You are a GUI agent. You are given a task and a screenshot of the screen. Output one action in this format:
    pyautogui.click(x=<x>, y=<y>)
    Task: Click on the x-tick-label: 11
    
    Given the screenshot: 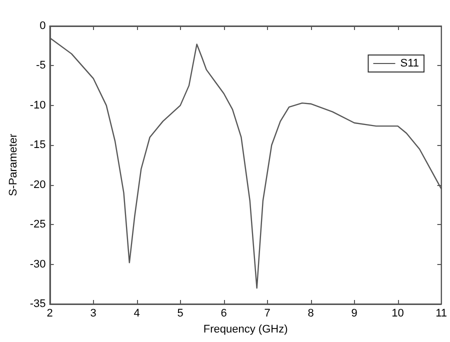 What is the action you would take?
    pyautogui.click(x=441, y=314)
    